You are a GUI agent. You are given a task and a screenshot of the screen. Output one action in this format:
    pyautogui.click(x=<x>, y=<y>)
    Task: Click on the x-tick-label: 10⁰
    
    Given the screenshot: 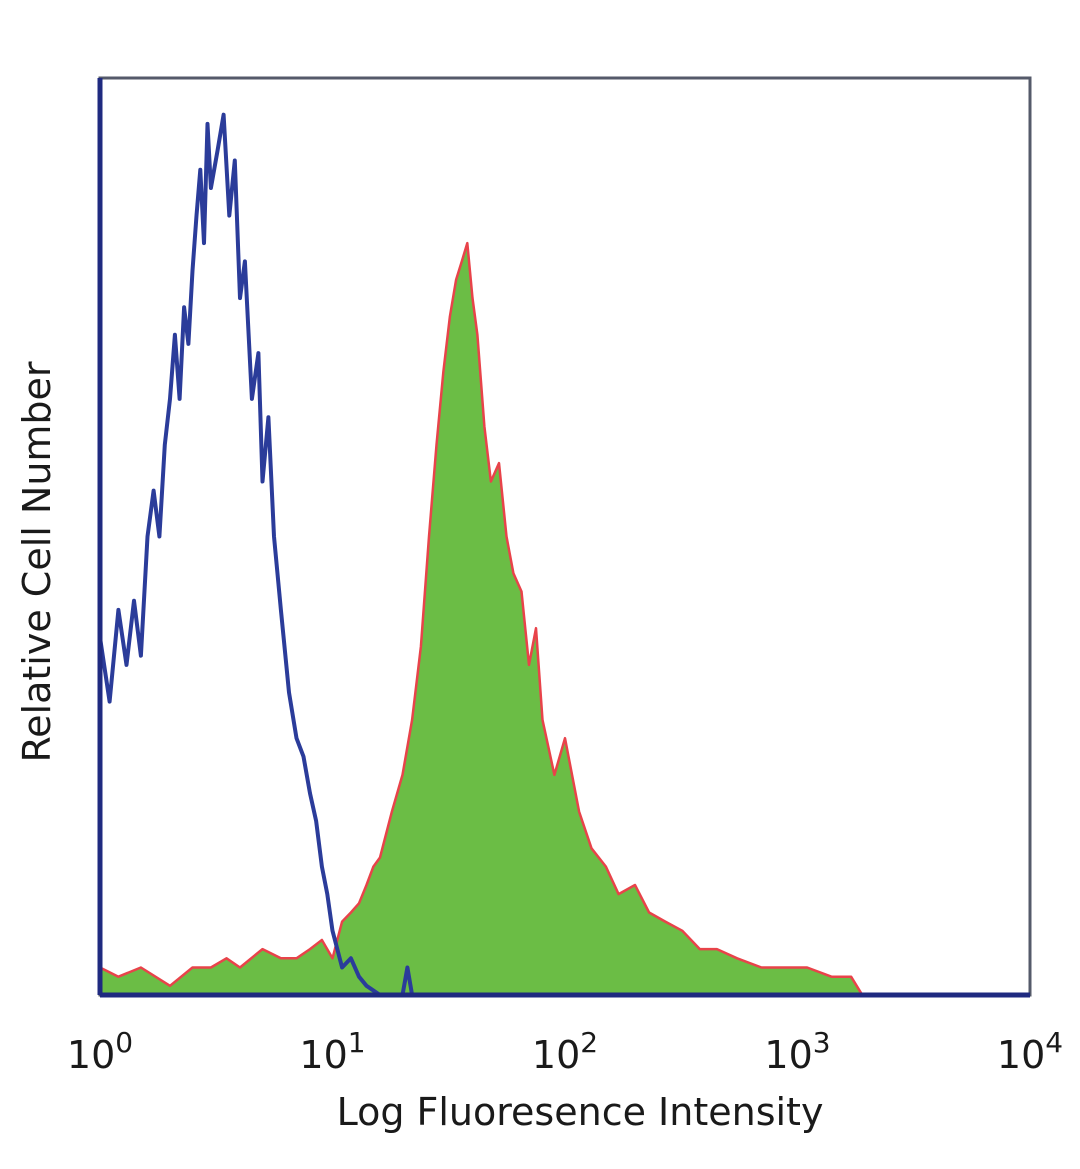 What is the action you would take?
    pyautogui.click(x=100, y=1051)
    